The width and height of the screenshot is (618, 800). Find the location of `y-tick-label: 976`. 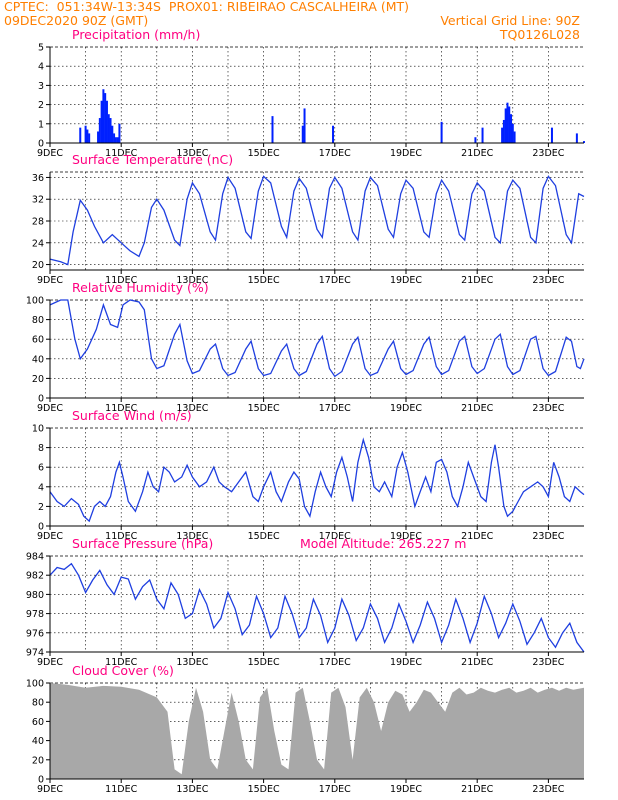

y-tick-label: 976 is located at coordinates (35, 633).